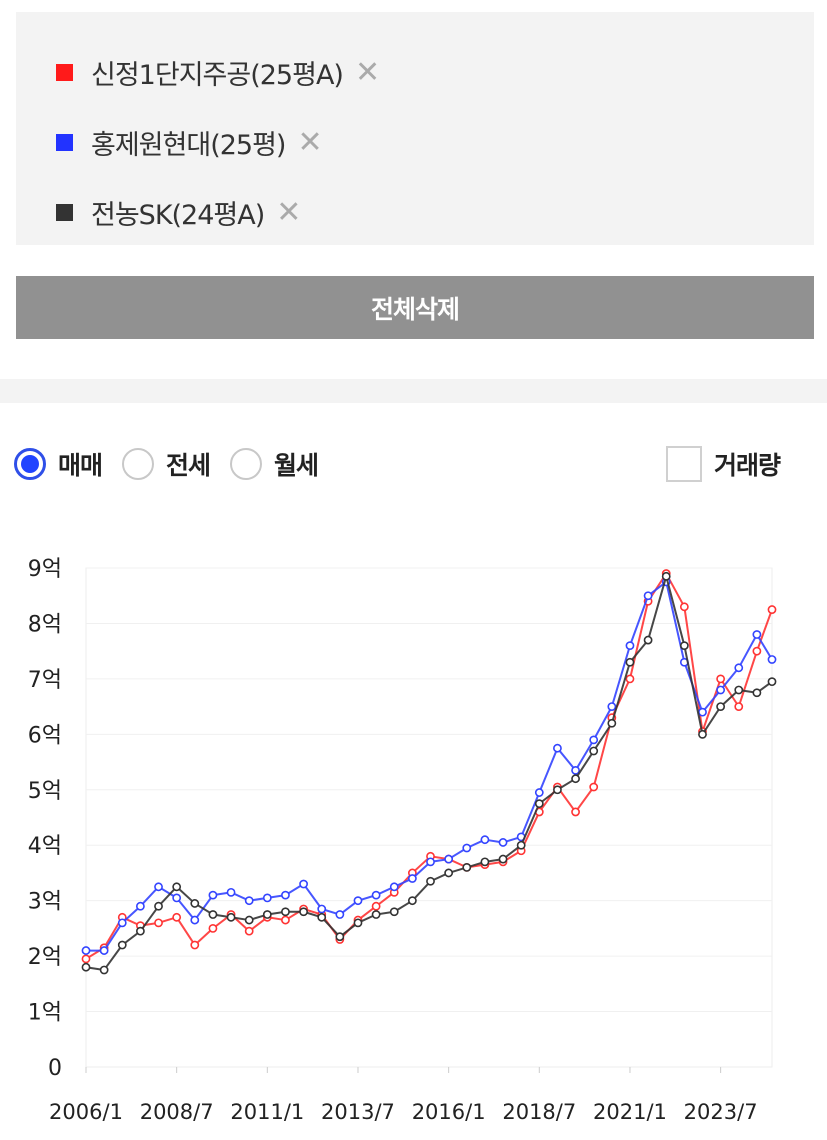 The image size is (827, 1140). I want to click on compare-item-shinjeong: 신정1단지주공(25평A) ✕, so click(218, 72).